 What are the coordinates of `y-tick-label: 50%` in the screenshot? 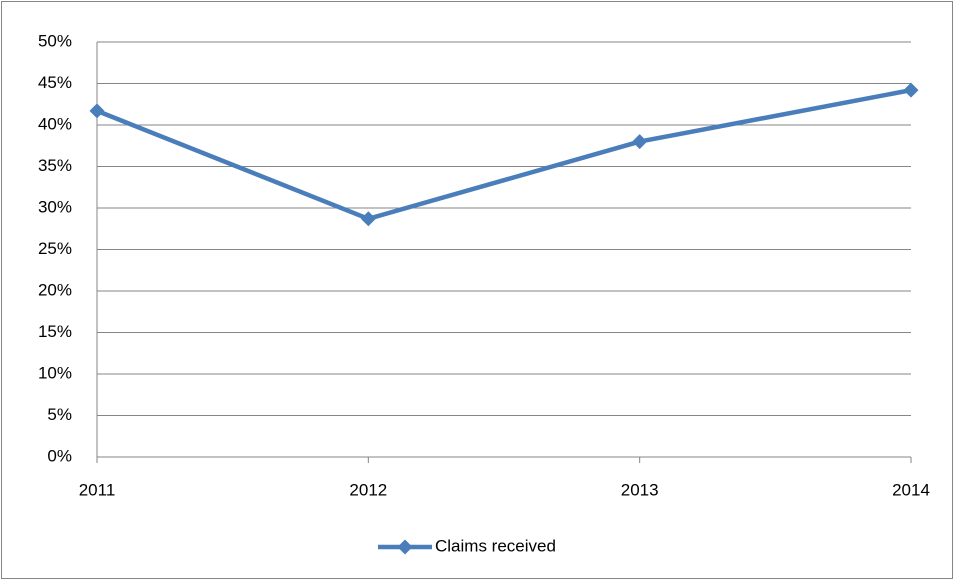 It's located at (55, 40).